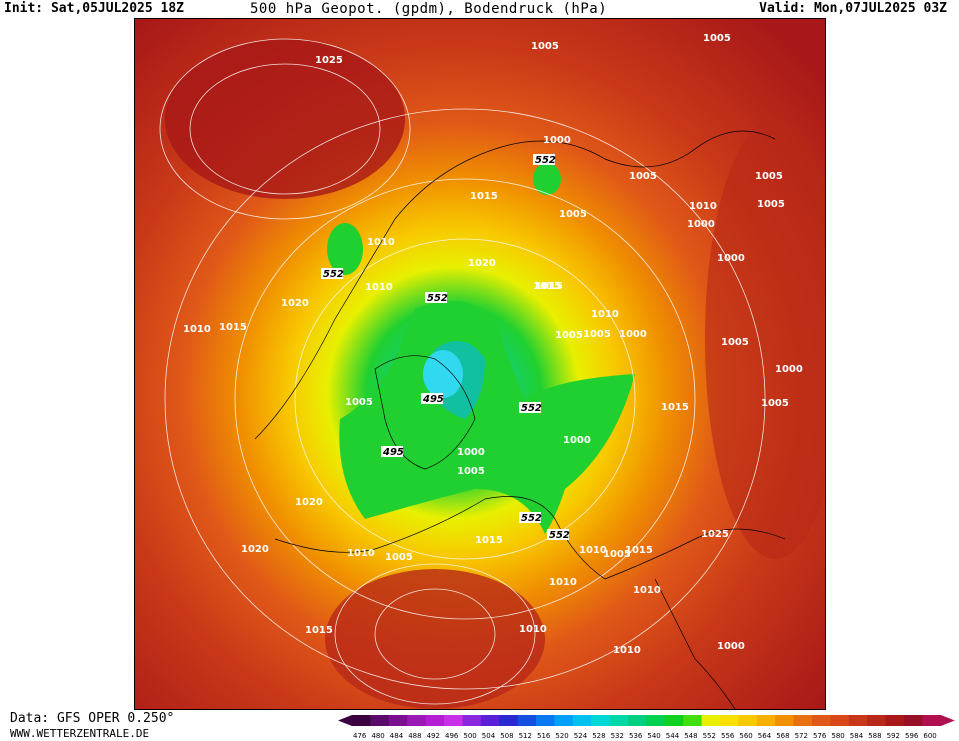  Describe the element at coordinates (360, 736) in the screenshot. I see `legend-tick-label: 476` at that location.